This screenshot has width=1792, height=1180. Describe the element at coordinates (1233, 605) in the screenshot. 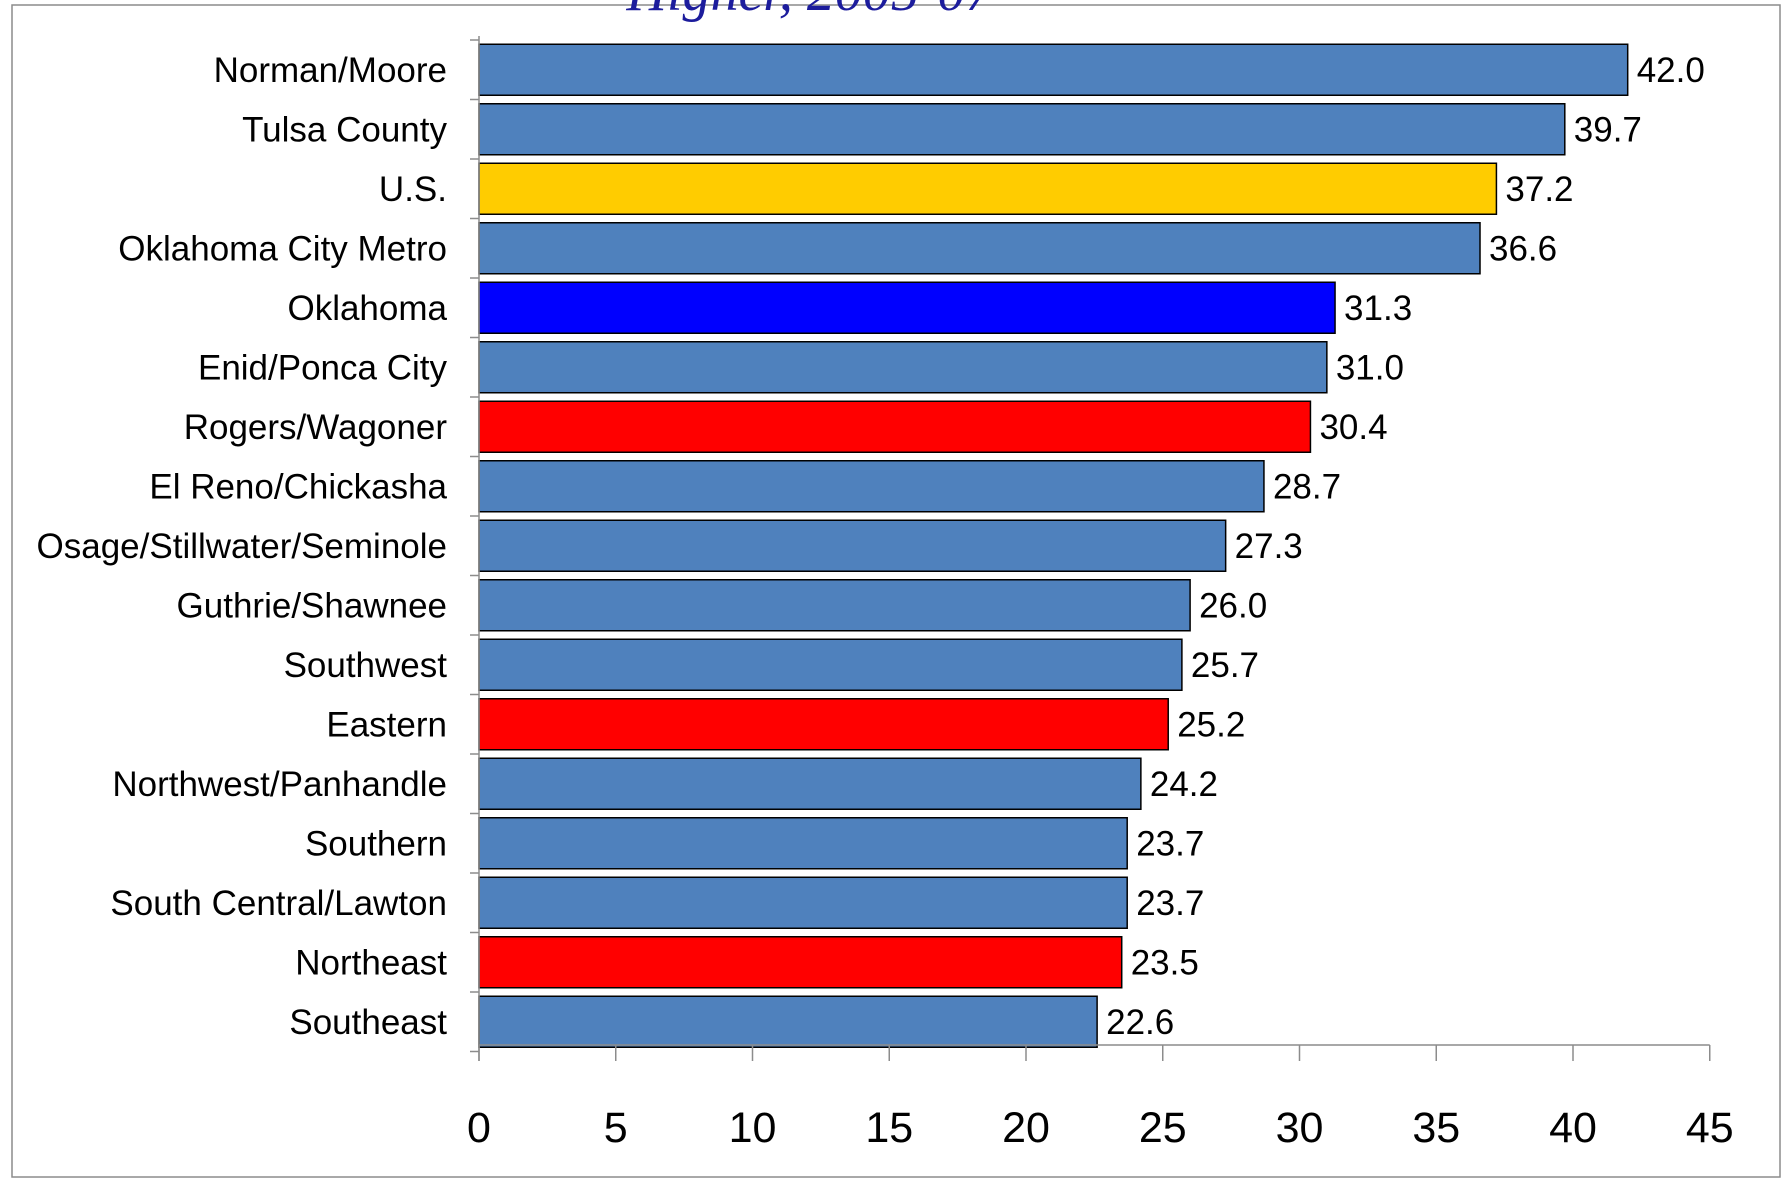

I see `value-label: 26.0` at that location.